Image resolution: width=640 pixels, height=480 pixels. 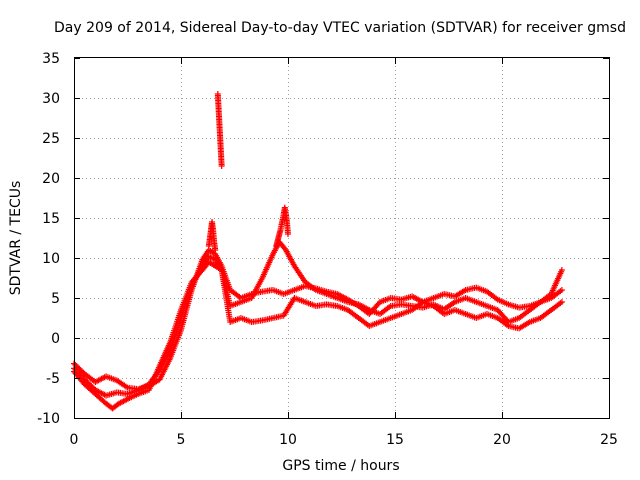 What do you see at coordinates (609, 440) in the screenshot?
I see `x-tick-label: 25` at bounding box center [609, 440].